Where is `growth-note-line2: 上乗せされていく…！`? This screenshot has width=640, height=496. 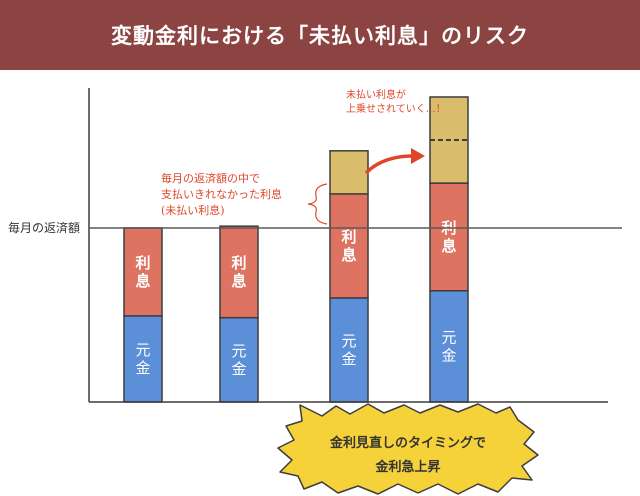
growth-note-line2: 上乗せされていく…！ is located at coordinates (396, 109).